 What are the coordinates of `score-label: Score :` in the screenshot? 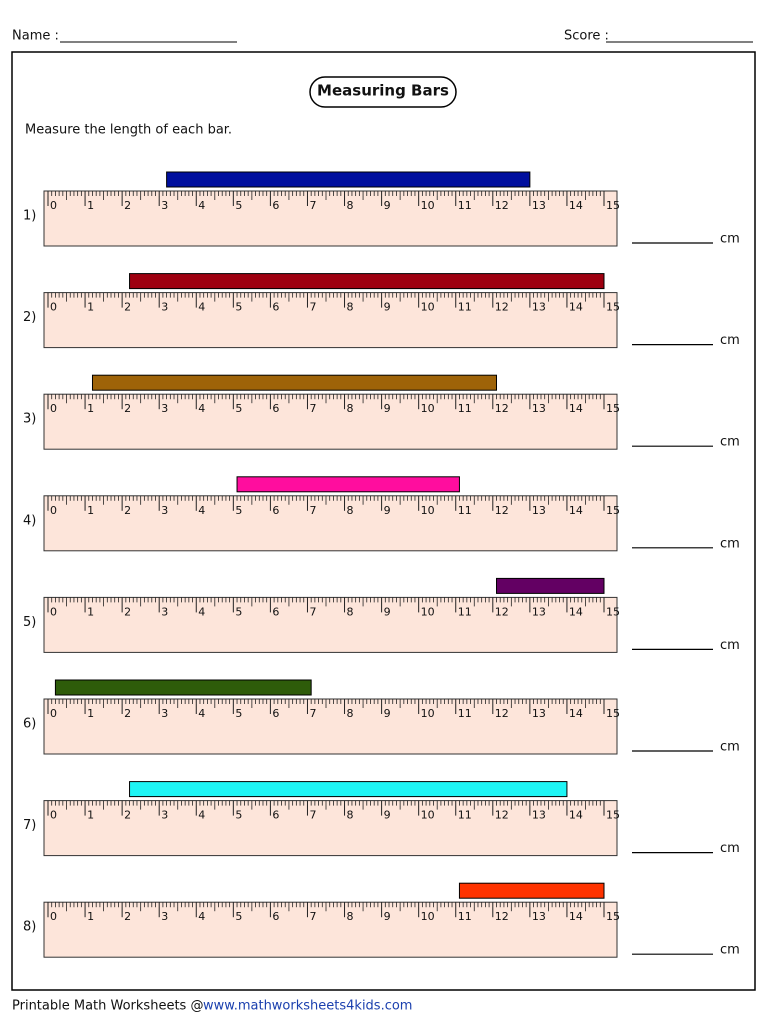 It's located at (586, 36).